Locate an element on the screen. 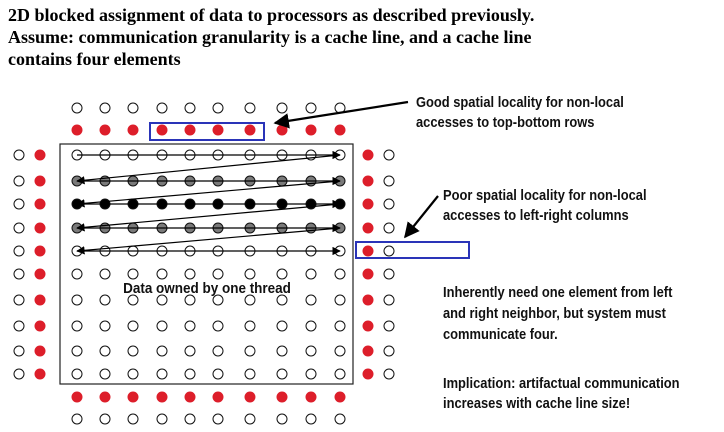 This screenshot has height=432, width=724. right-column-cache-line-box is located at coordinates (412, 250).